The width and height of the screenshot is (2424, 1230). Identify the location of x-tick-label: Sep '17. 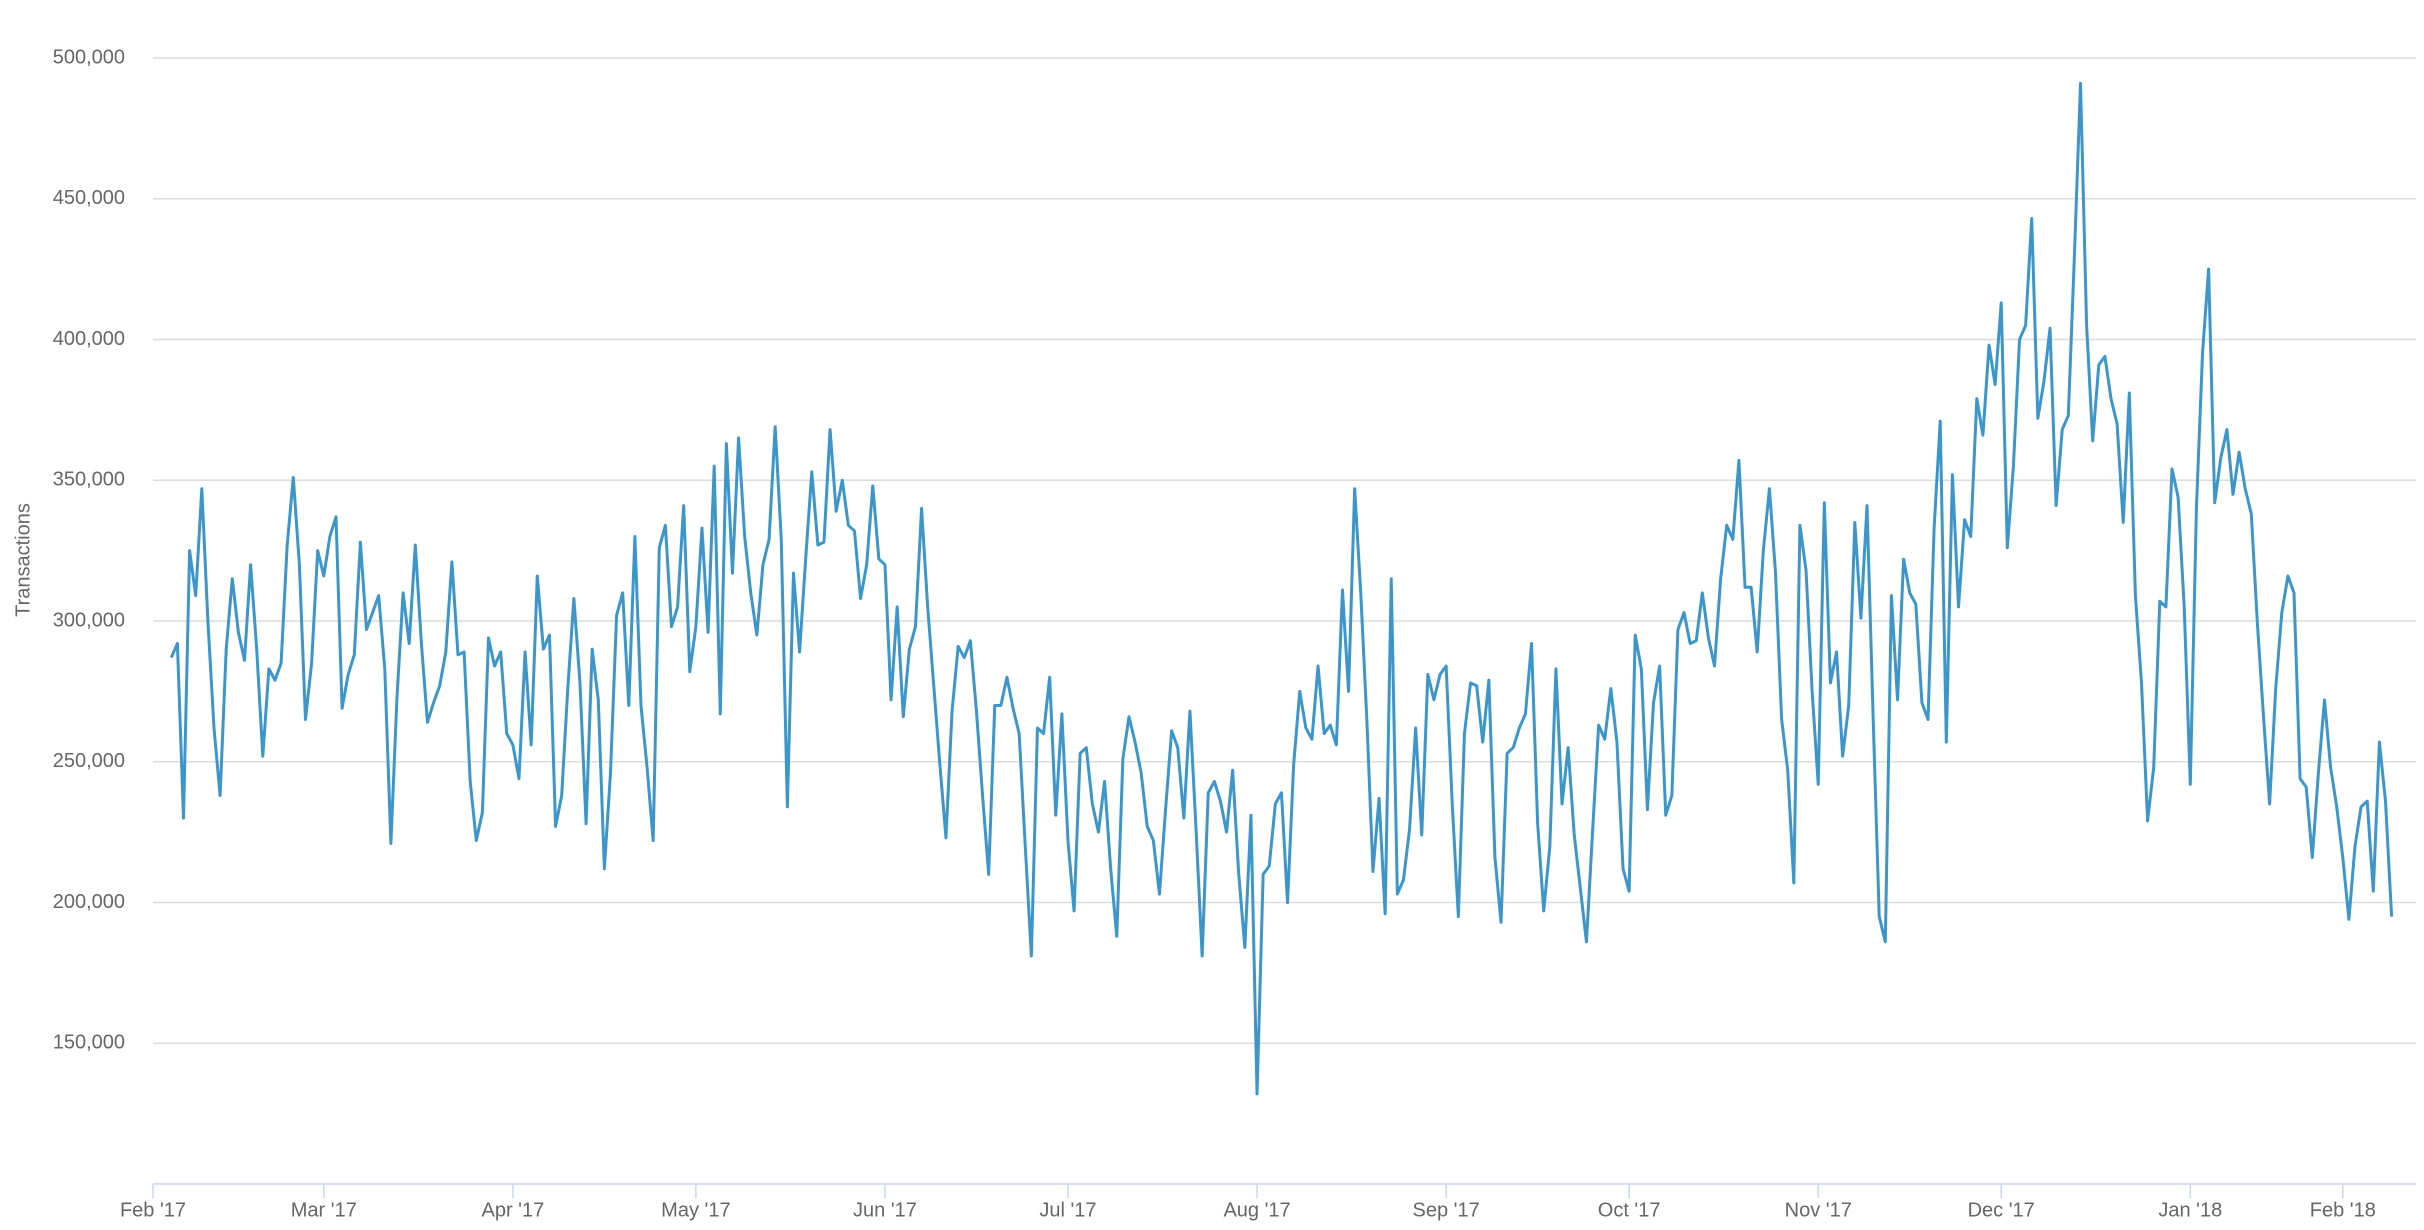
(1446, 1210).